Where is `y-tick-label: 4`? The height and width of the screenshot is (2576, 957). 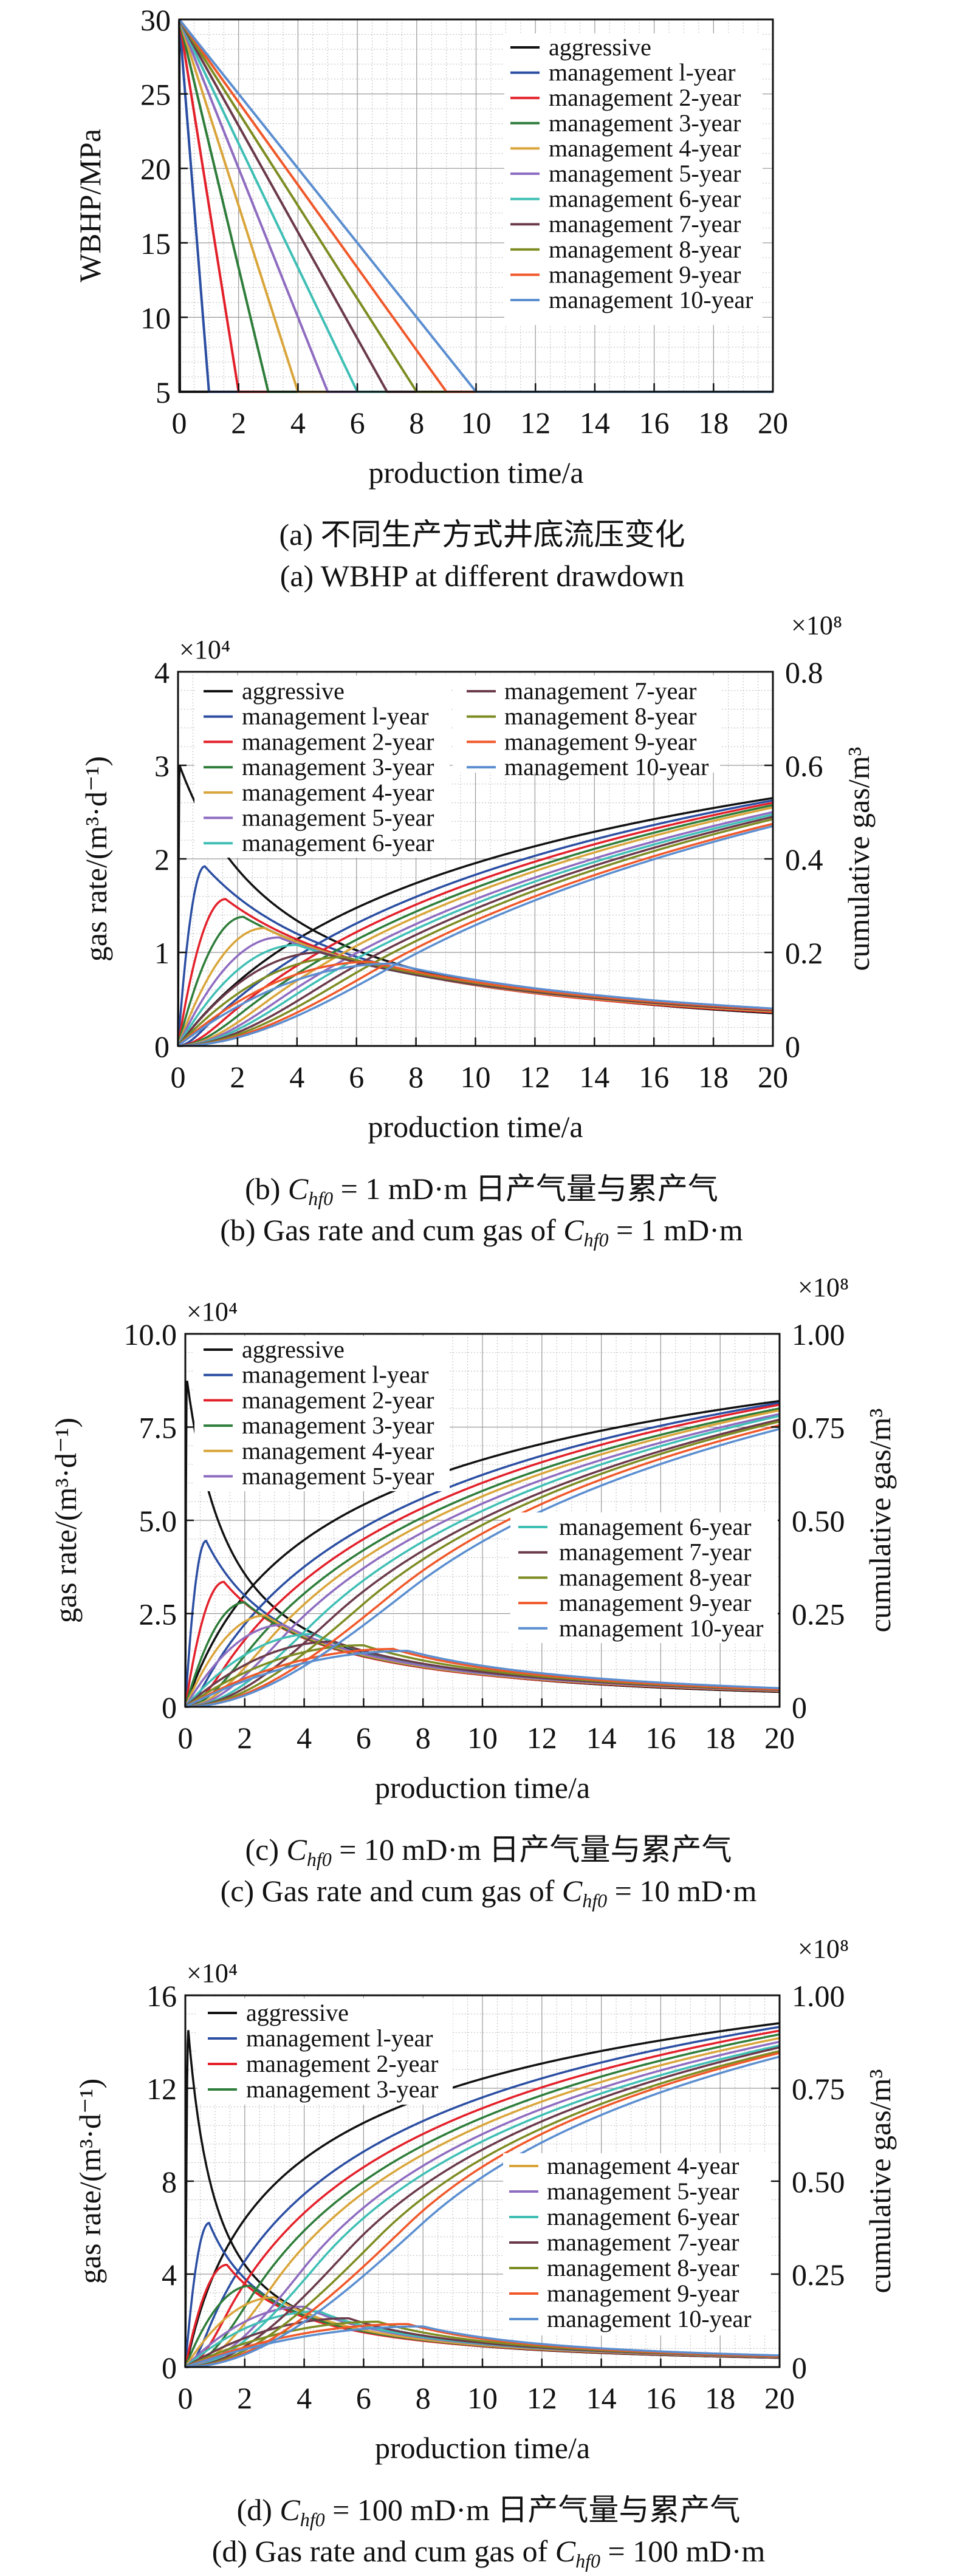 y-tick-label: 4 is located at coordinates (169, 2275).